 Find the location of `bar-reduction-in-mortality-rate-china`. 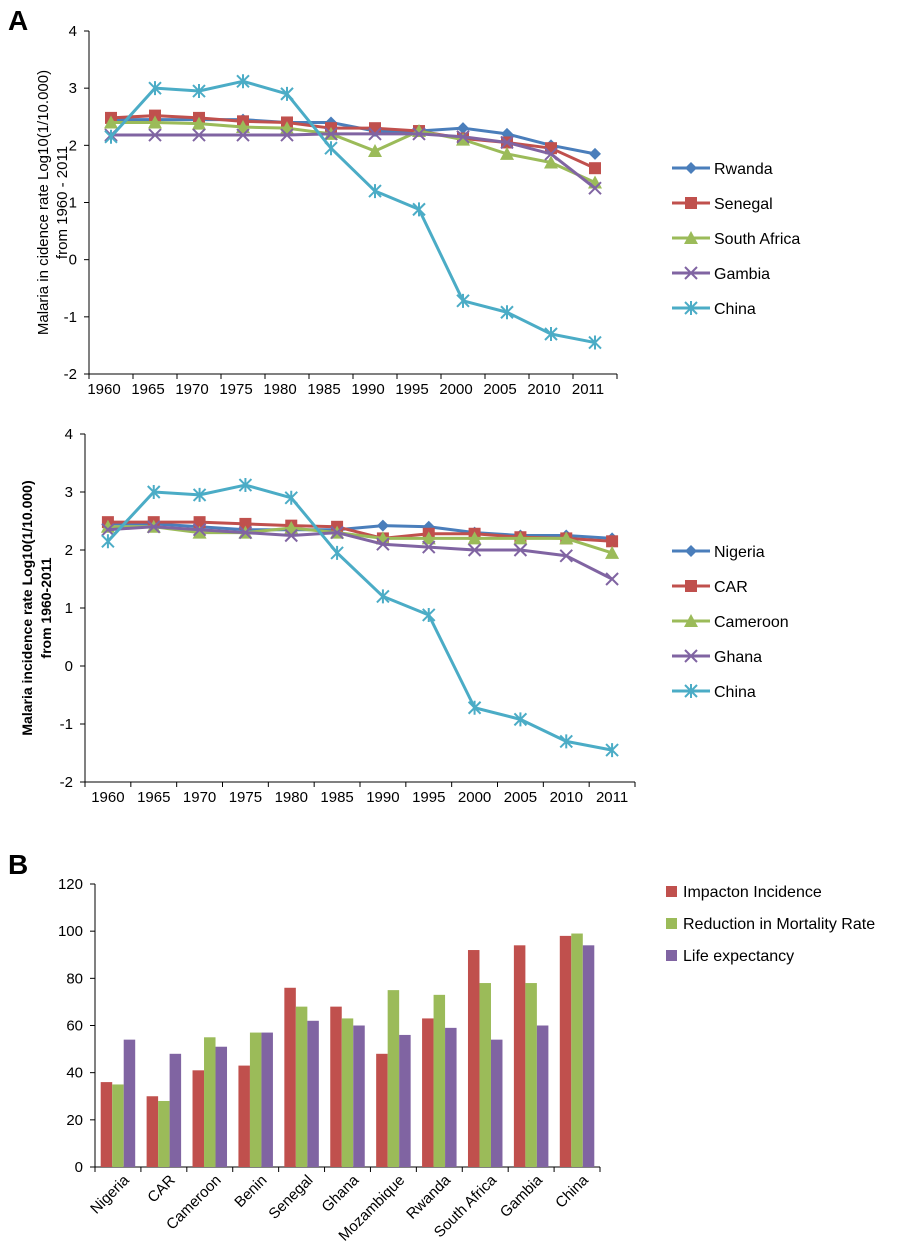

bar-reduction-in-mortality-rate-china is located at coordinates (577, 1050).